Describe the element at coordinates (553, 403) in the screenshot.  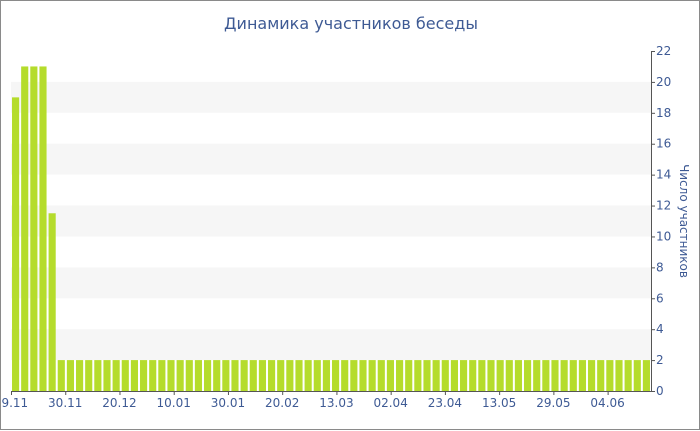
I see `x-tick-label: 29.05` at that location.